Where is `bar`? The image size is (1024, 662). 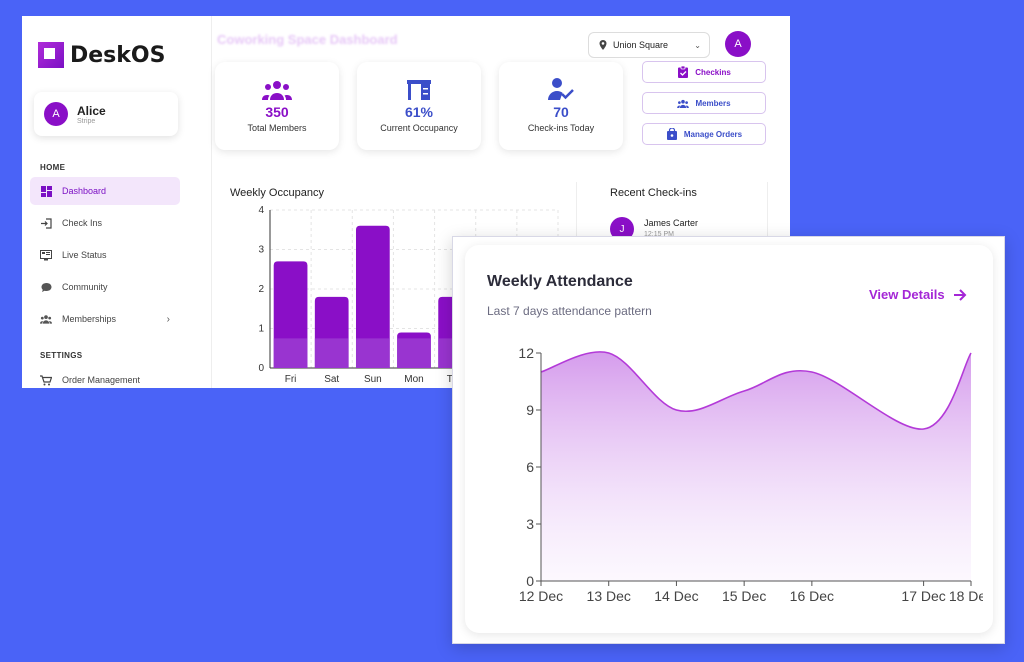
bar is located at coordinates (372, 296).